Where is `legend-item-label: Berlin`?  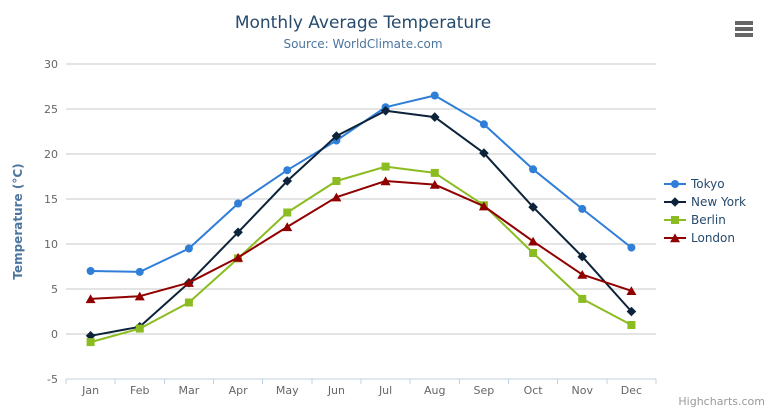 legend-item-label: Berlin is located at coordinates (708, 220).